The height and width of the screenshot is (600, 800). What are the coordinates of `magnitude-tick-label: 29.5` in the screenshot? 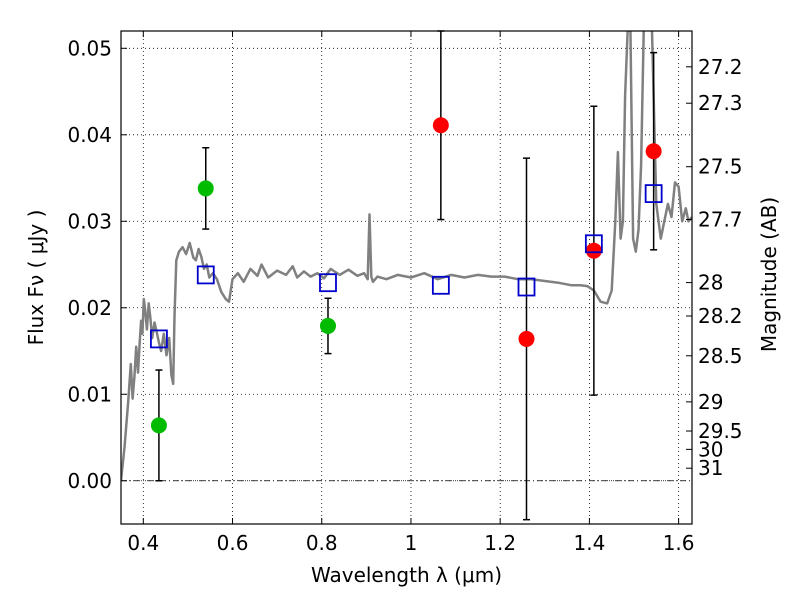 It's located at (720, 431).